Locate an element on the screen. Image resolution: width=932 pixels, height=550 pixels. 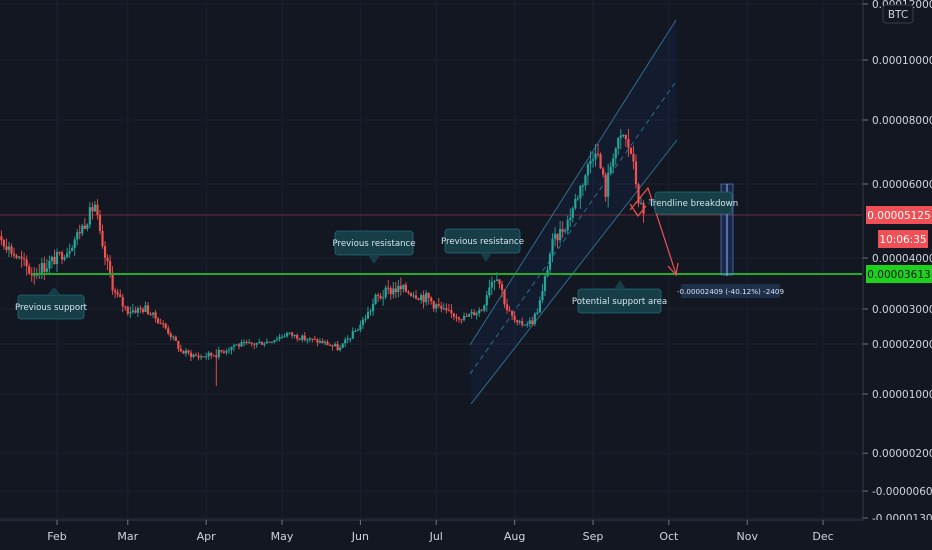
countdown-badge: 10:06:35 is located at coordinates (903, 239).